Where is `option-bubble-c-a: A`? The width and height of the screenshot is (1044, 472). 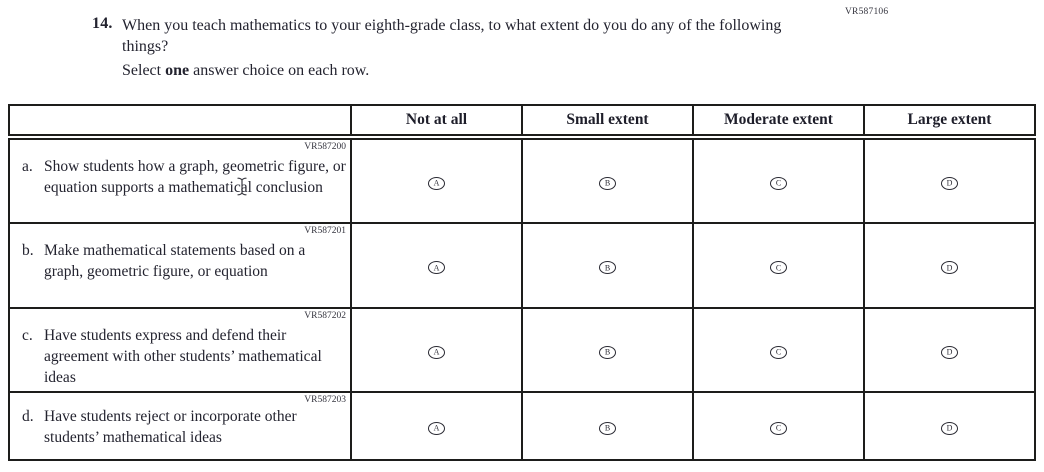 option-bubble-c-a: A is located at coordinates (436, 352).